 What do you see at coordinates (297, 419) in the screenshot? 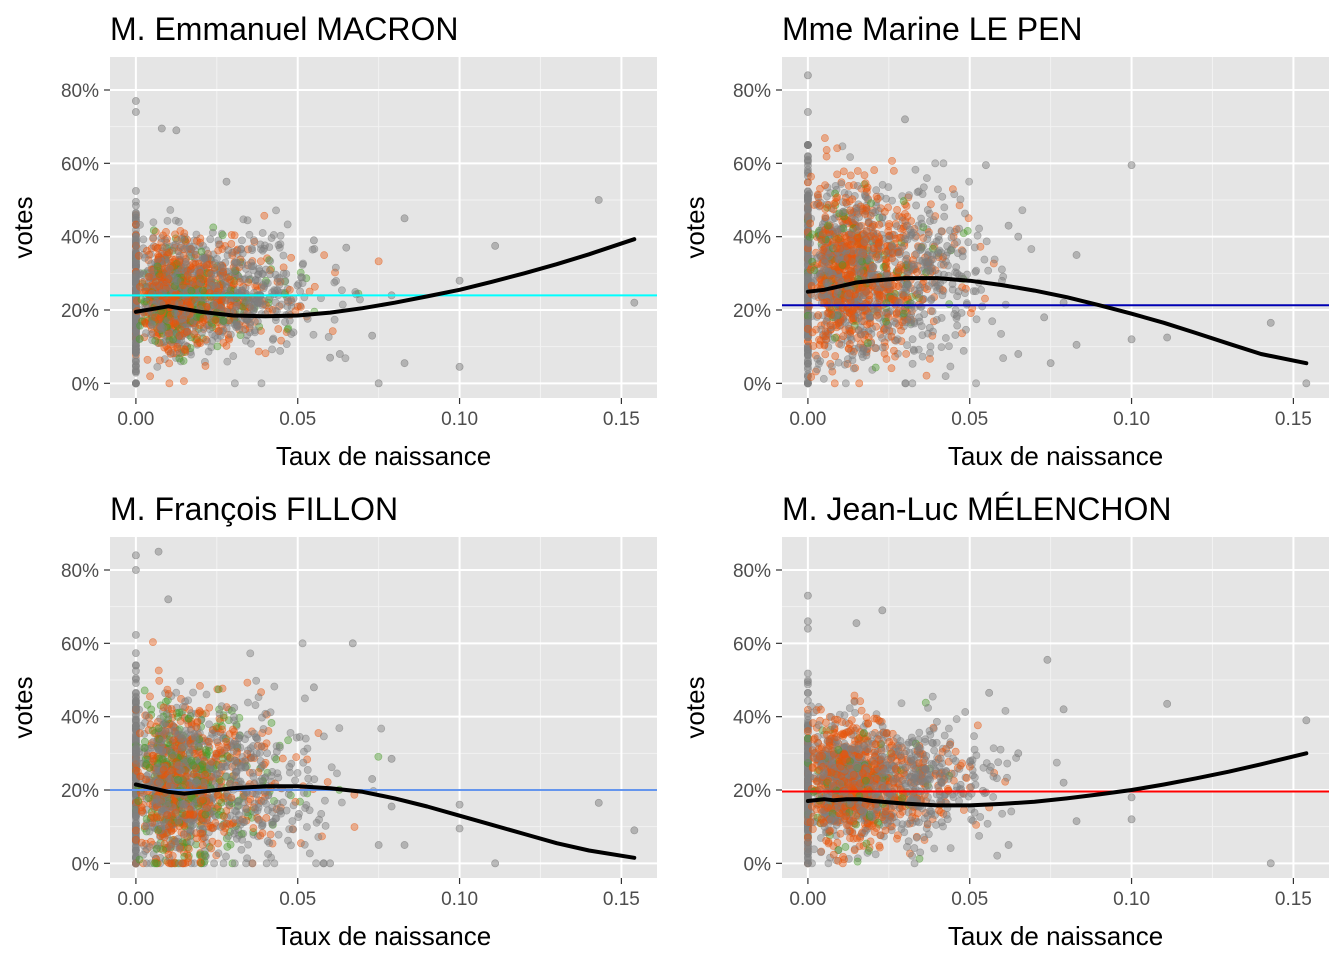
I see `x-tick-label: 0.05` at bounding box center [297, 419].